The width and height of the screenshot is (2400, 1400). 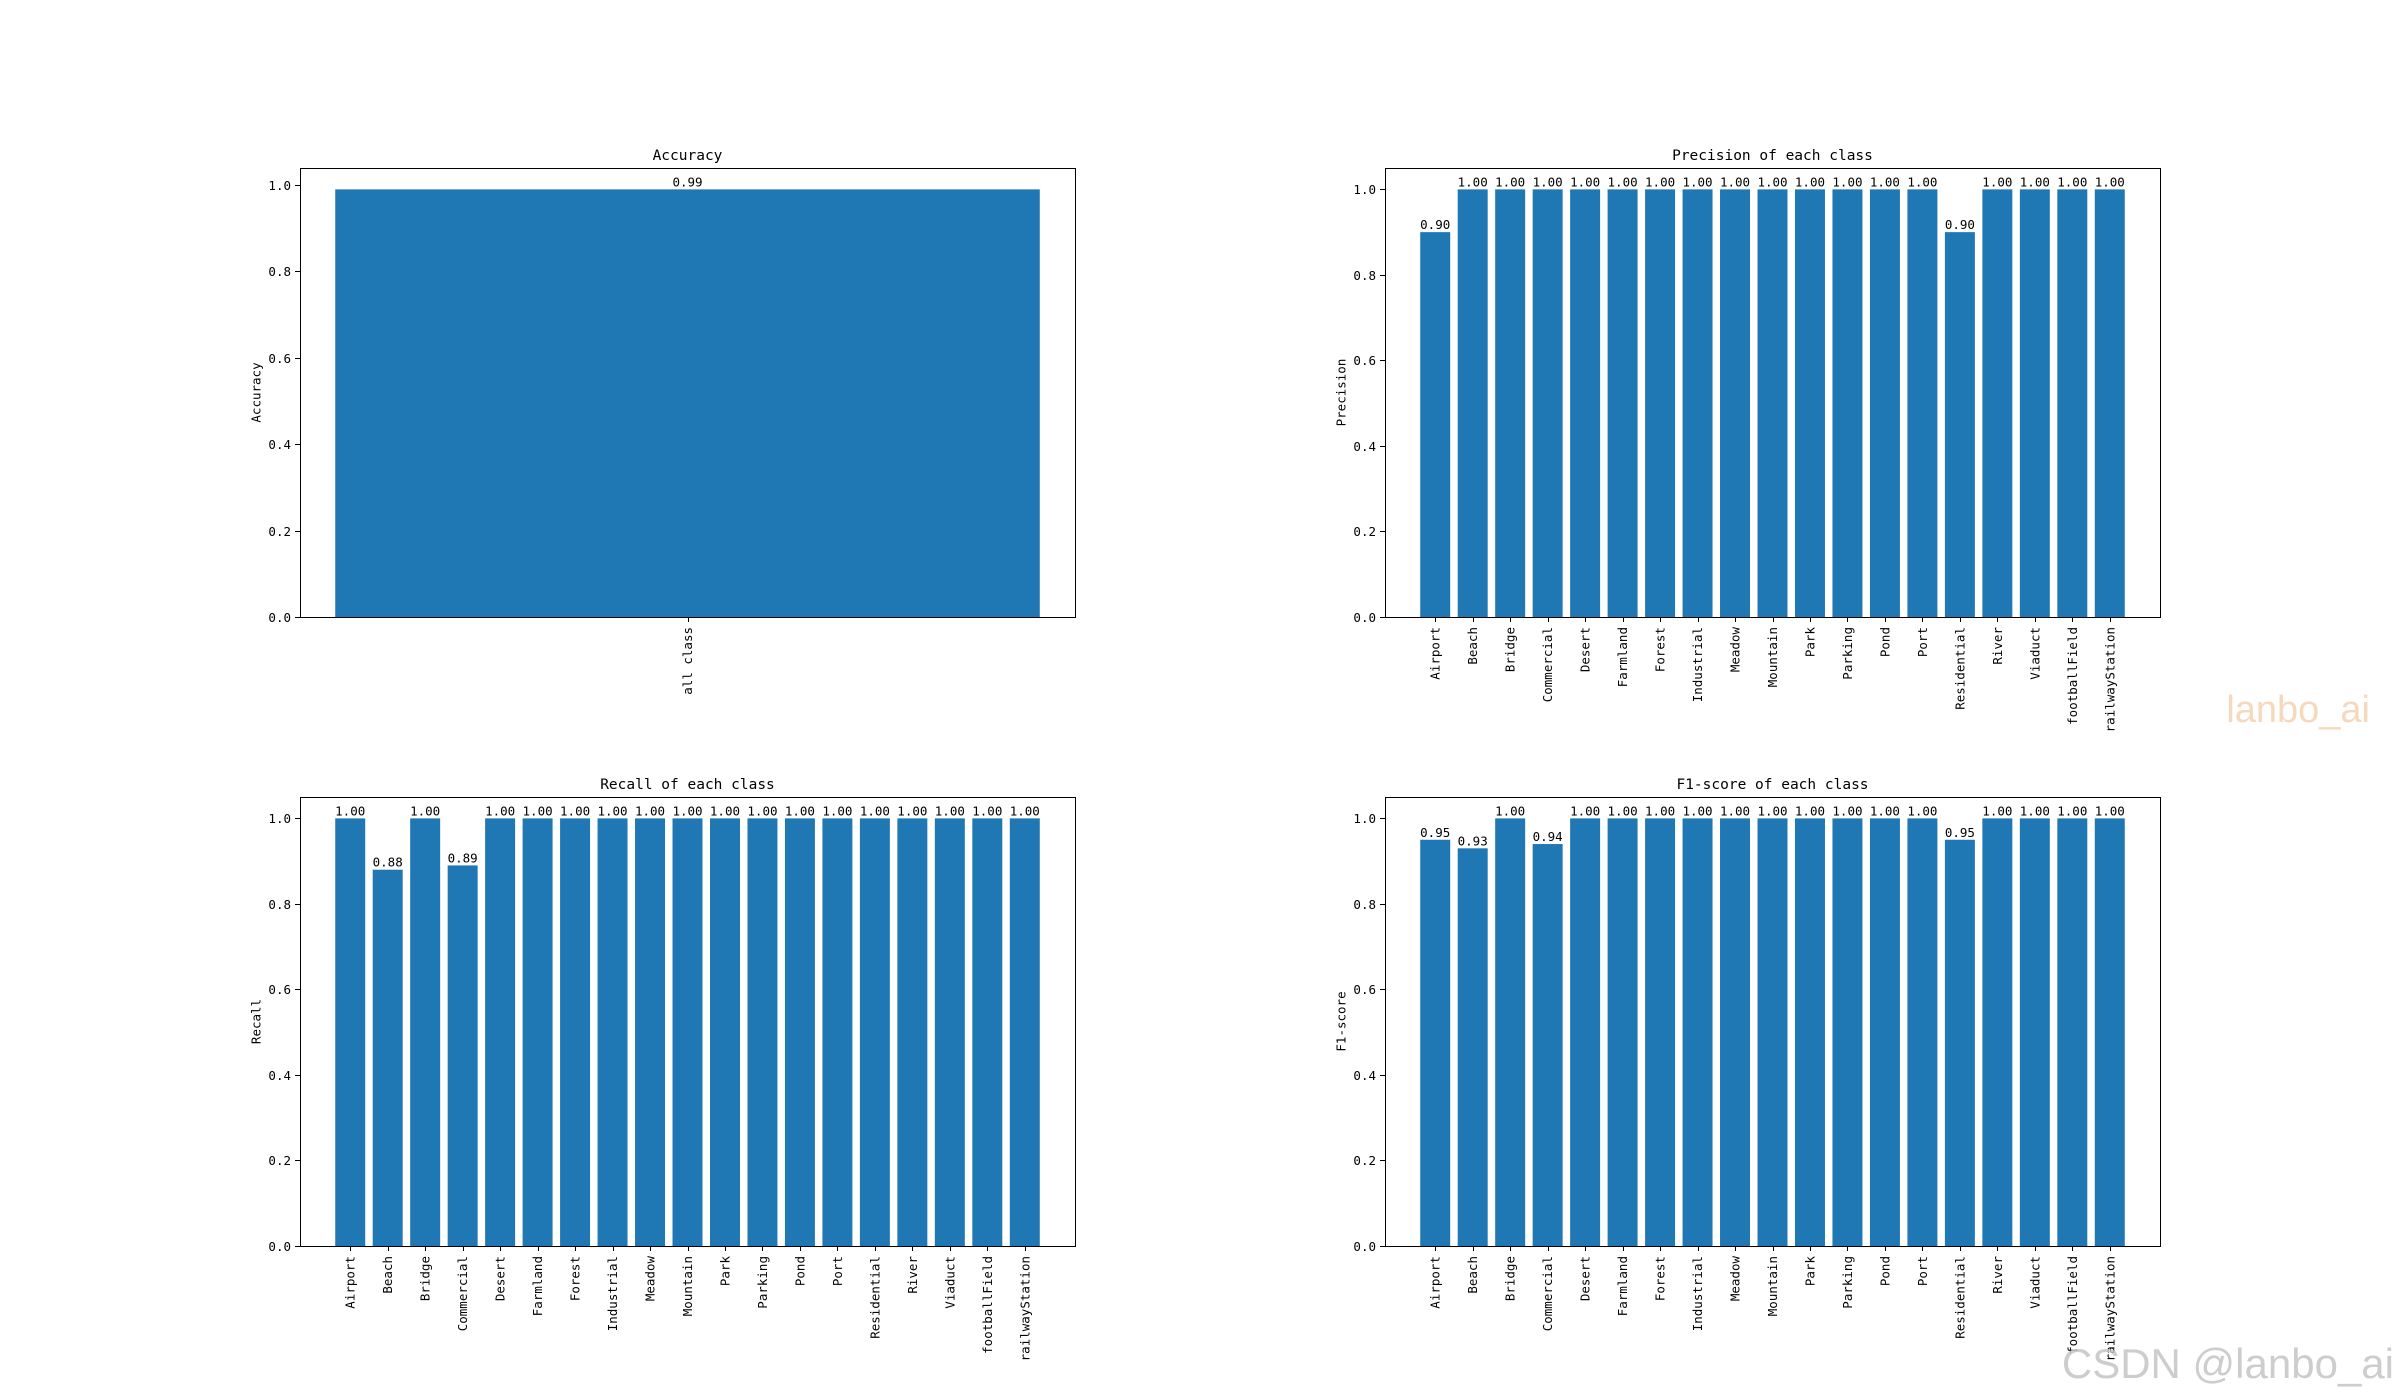 I want to click on bar-value-label: 0.89, so click(x=463, y=857).